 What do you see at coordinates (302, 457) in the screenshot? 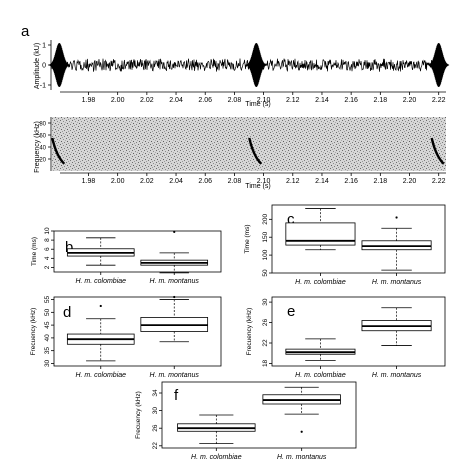
I see `panel-f-category-label: H. m. montanus` at bounding box center [302, 457].